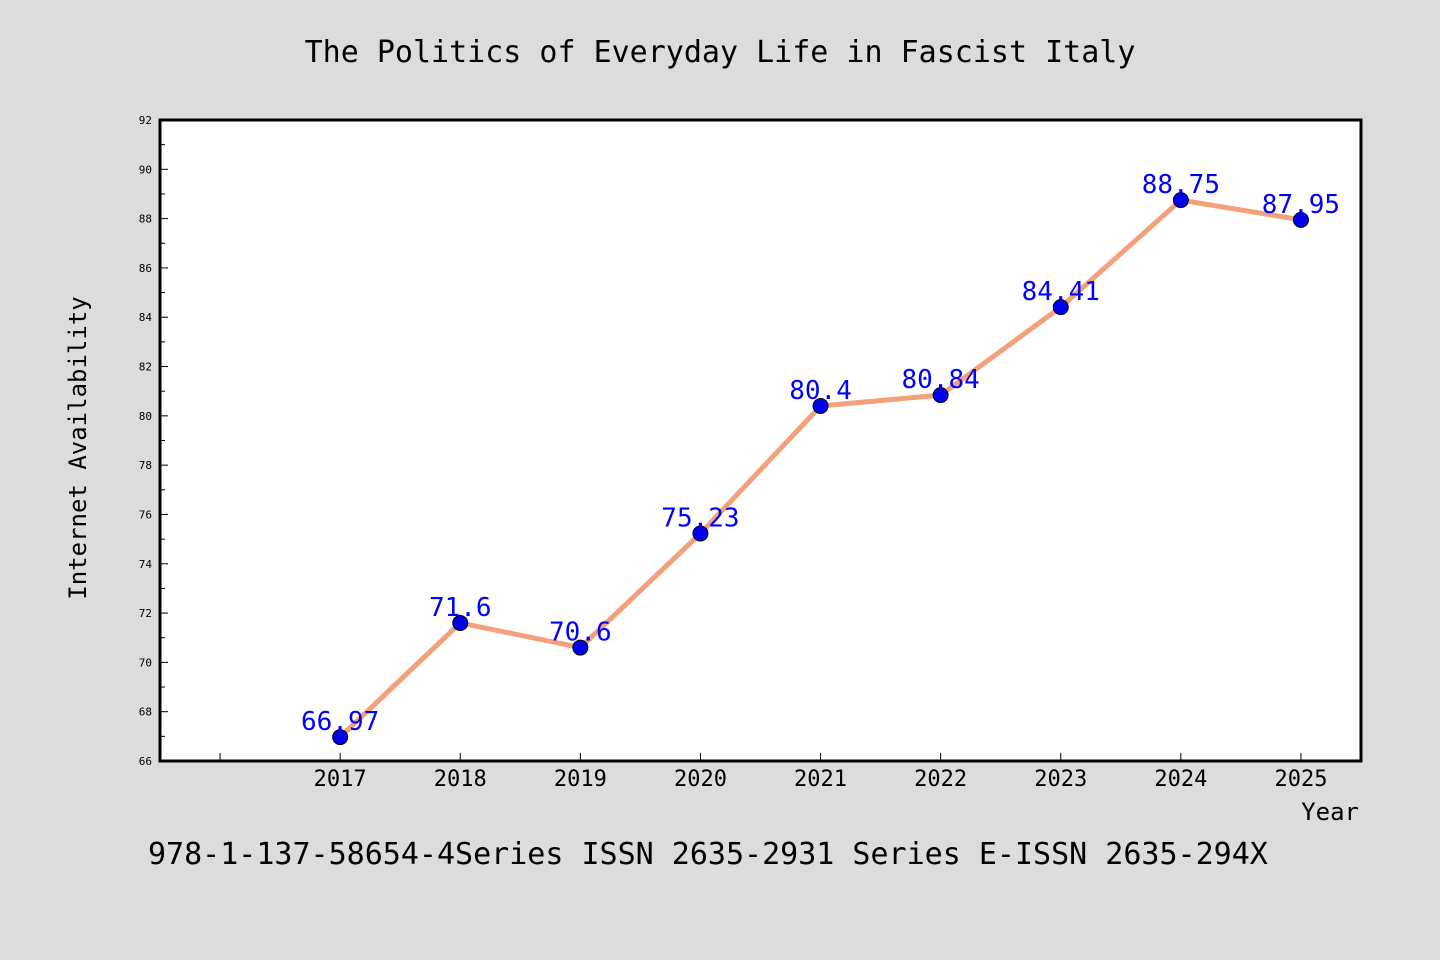 The image size is (1440, 960). I want to click on data-label: 66.97, so click(340, 722).